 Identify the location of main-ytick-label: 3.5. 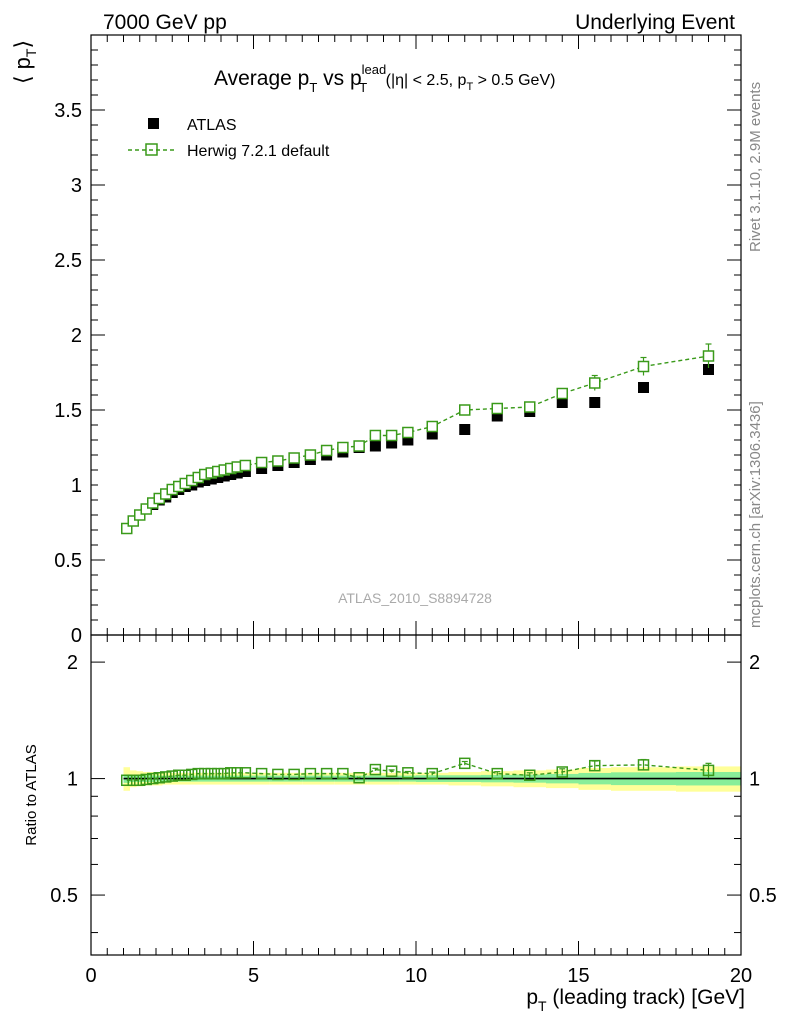
(68, 111).